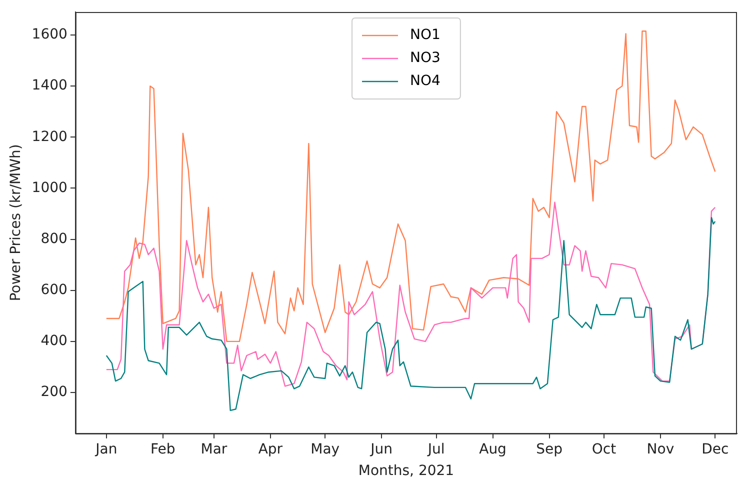  Describe the element at coordinates (425, 81) in the screenshot. I see `legend-label: NO4` at that location.